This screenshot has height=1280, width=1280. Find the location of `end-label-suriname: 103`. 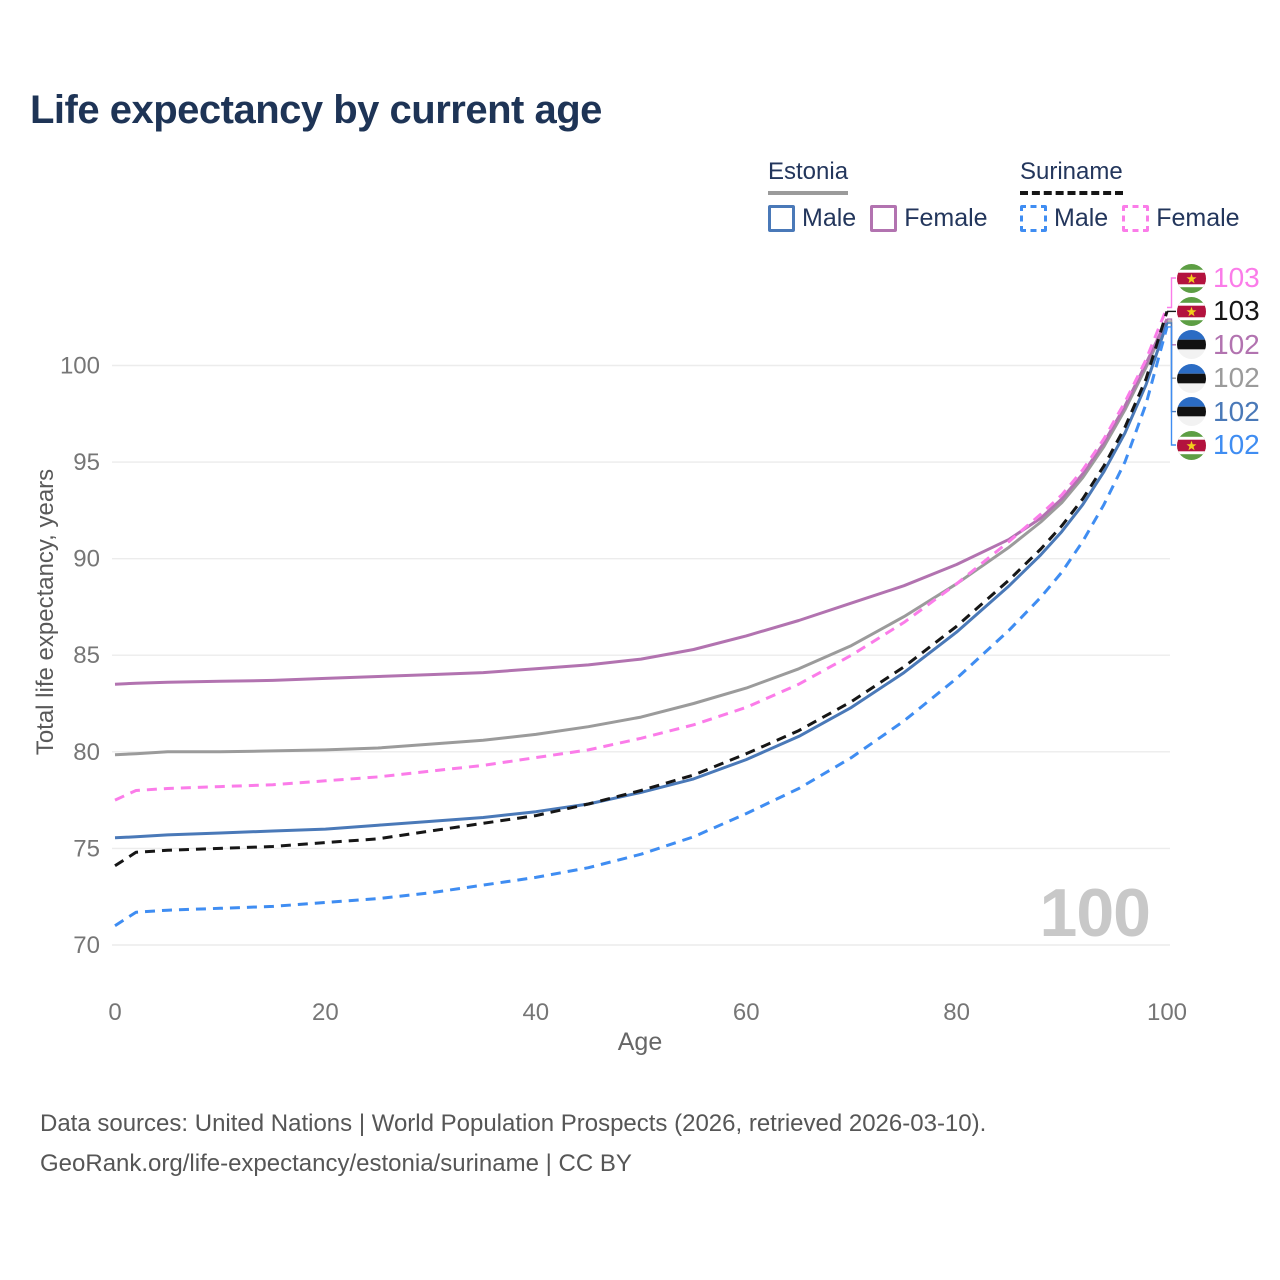

end-label-suriname: 103 is located at coordinates (1218, 311).